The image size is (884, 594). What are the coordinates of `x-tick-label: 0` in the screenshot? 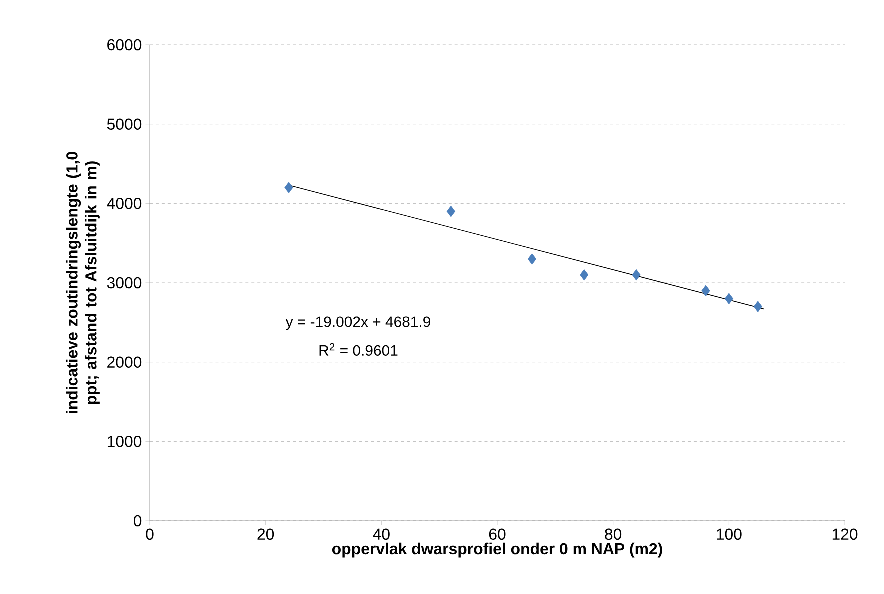 It's located at (150, 534).